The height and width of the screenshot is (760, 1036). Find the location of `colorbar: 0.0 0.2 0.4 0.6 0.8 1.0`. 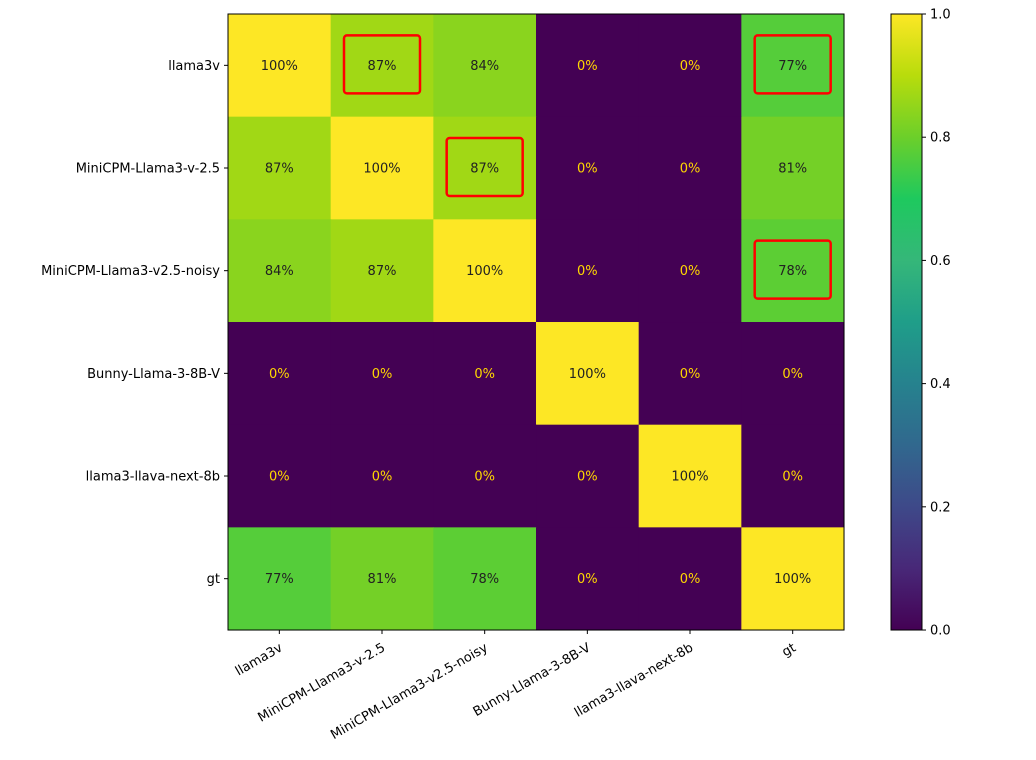

colorbar: 0.0 0.2 0.4 0.6 0.8 1.0 is located at coordinates (920, 323).